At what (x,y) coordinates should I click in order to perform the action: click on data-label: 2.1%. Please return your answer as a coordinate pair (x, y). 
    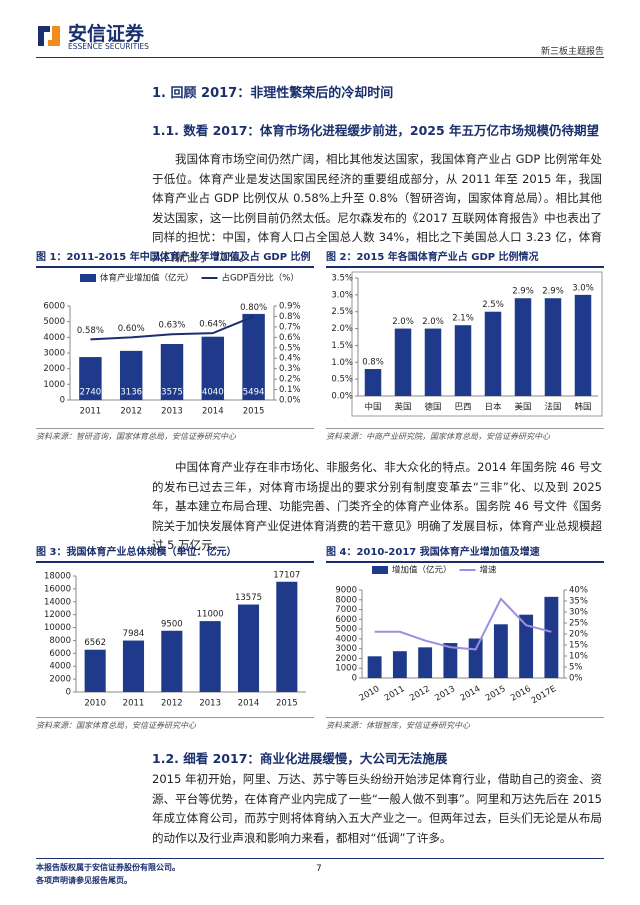
    Looking at the image, I should click on (463, 319).